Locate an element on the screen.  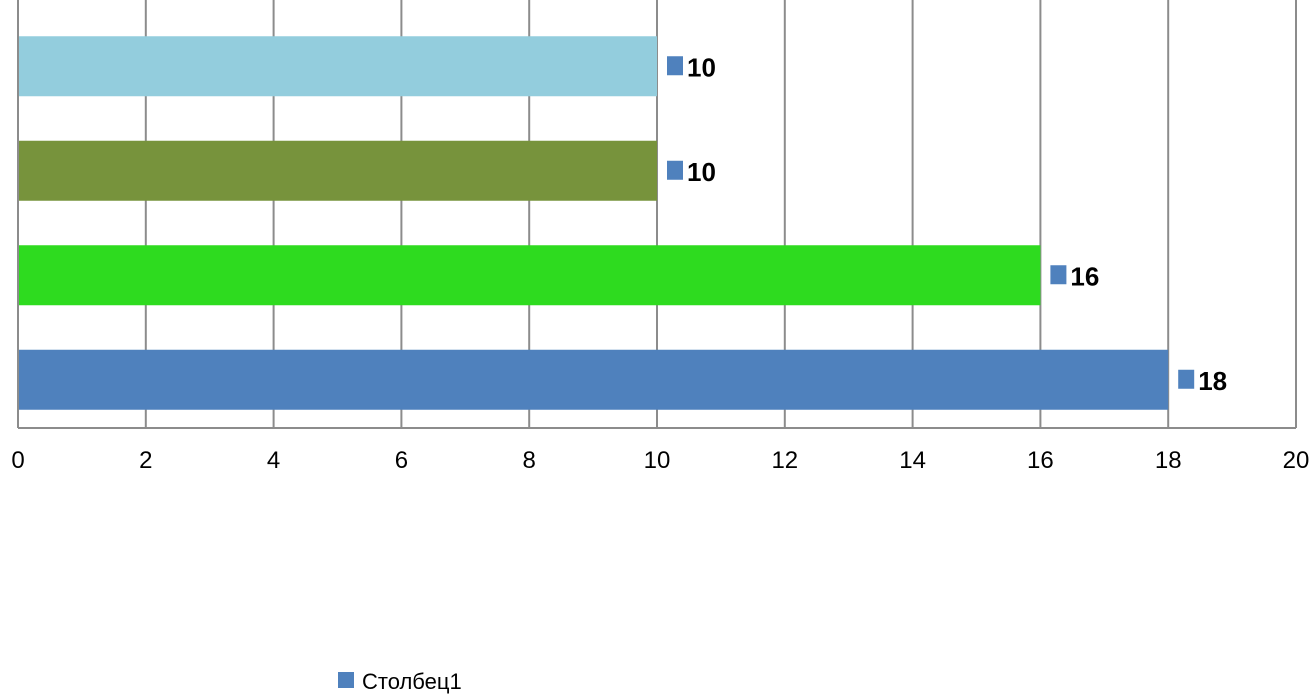
x-tick-label: 12 is located at coordinates (784, 460).